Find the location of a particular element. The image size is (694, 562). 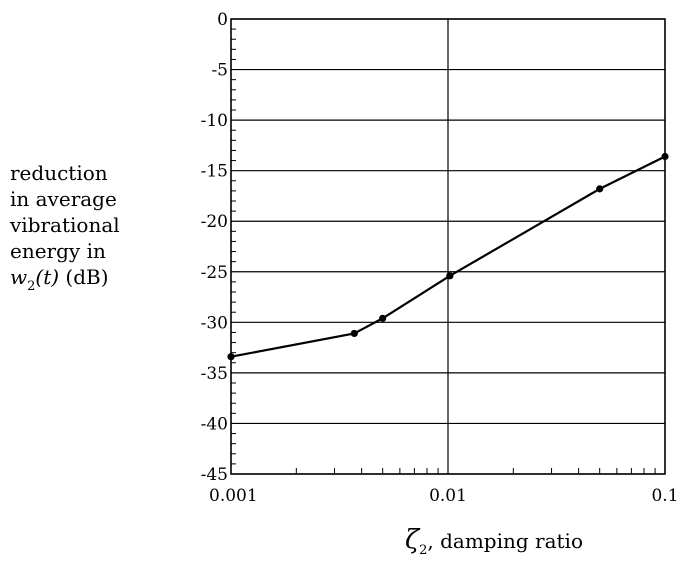

y-tick-label: -5 is located at coordinates (219, 71).